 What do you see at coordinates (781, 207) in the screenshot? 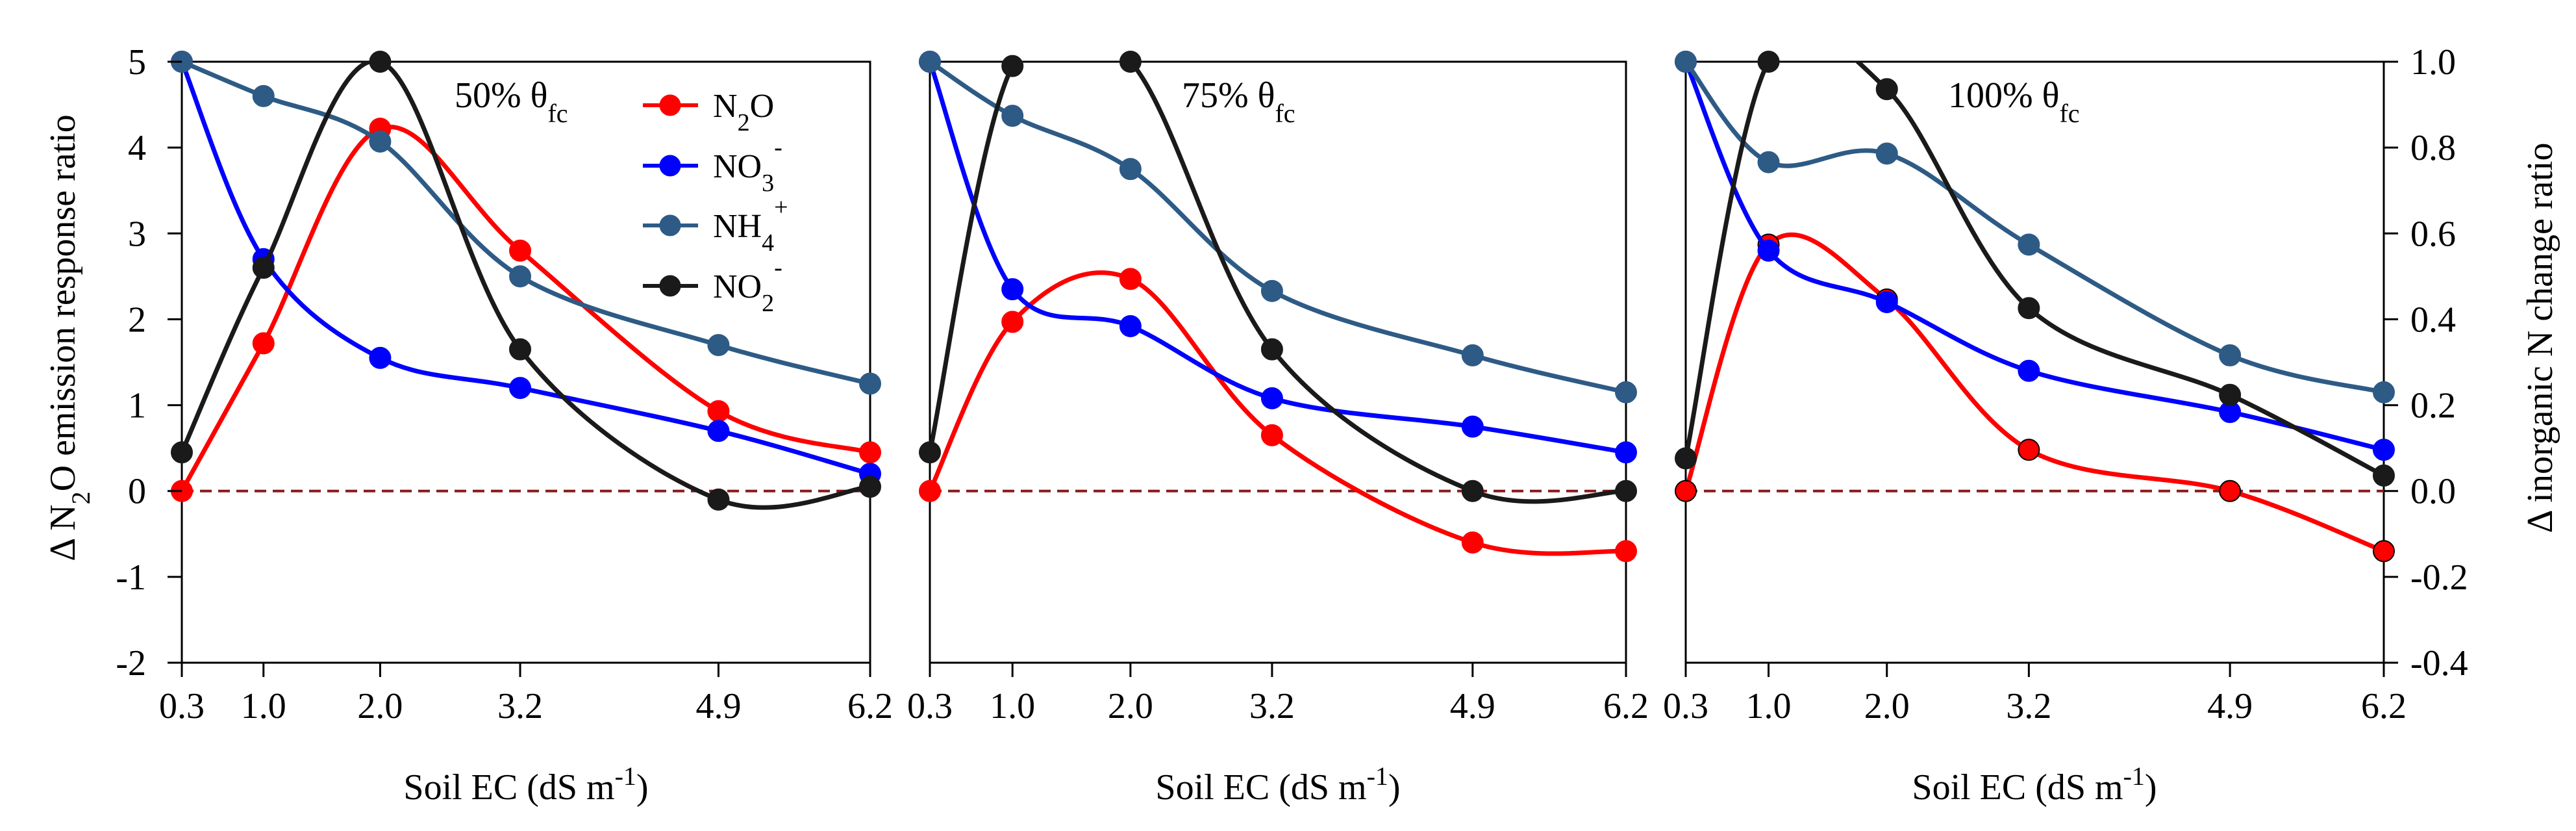
I see `legend-sup: +` at bounding box center [781, 207].